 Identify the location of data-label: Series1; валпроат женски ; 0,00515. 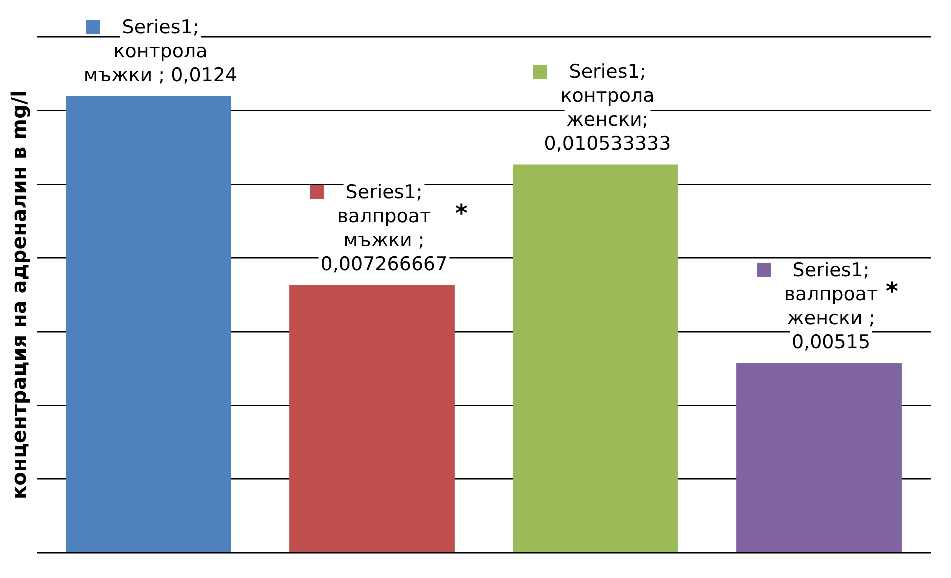
(831, 307).